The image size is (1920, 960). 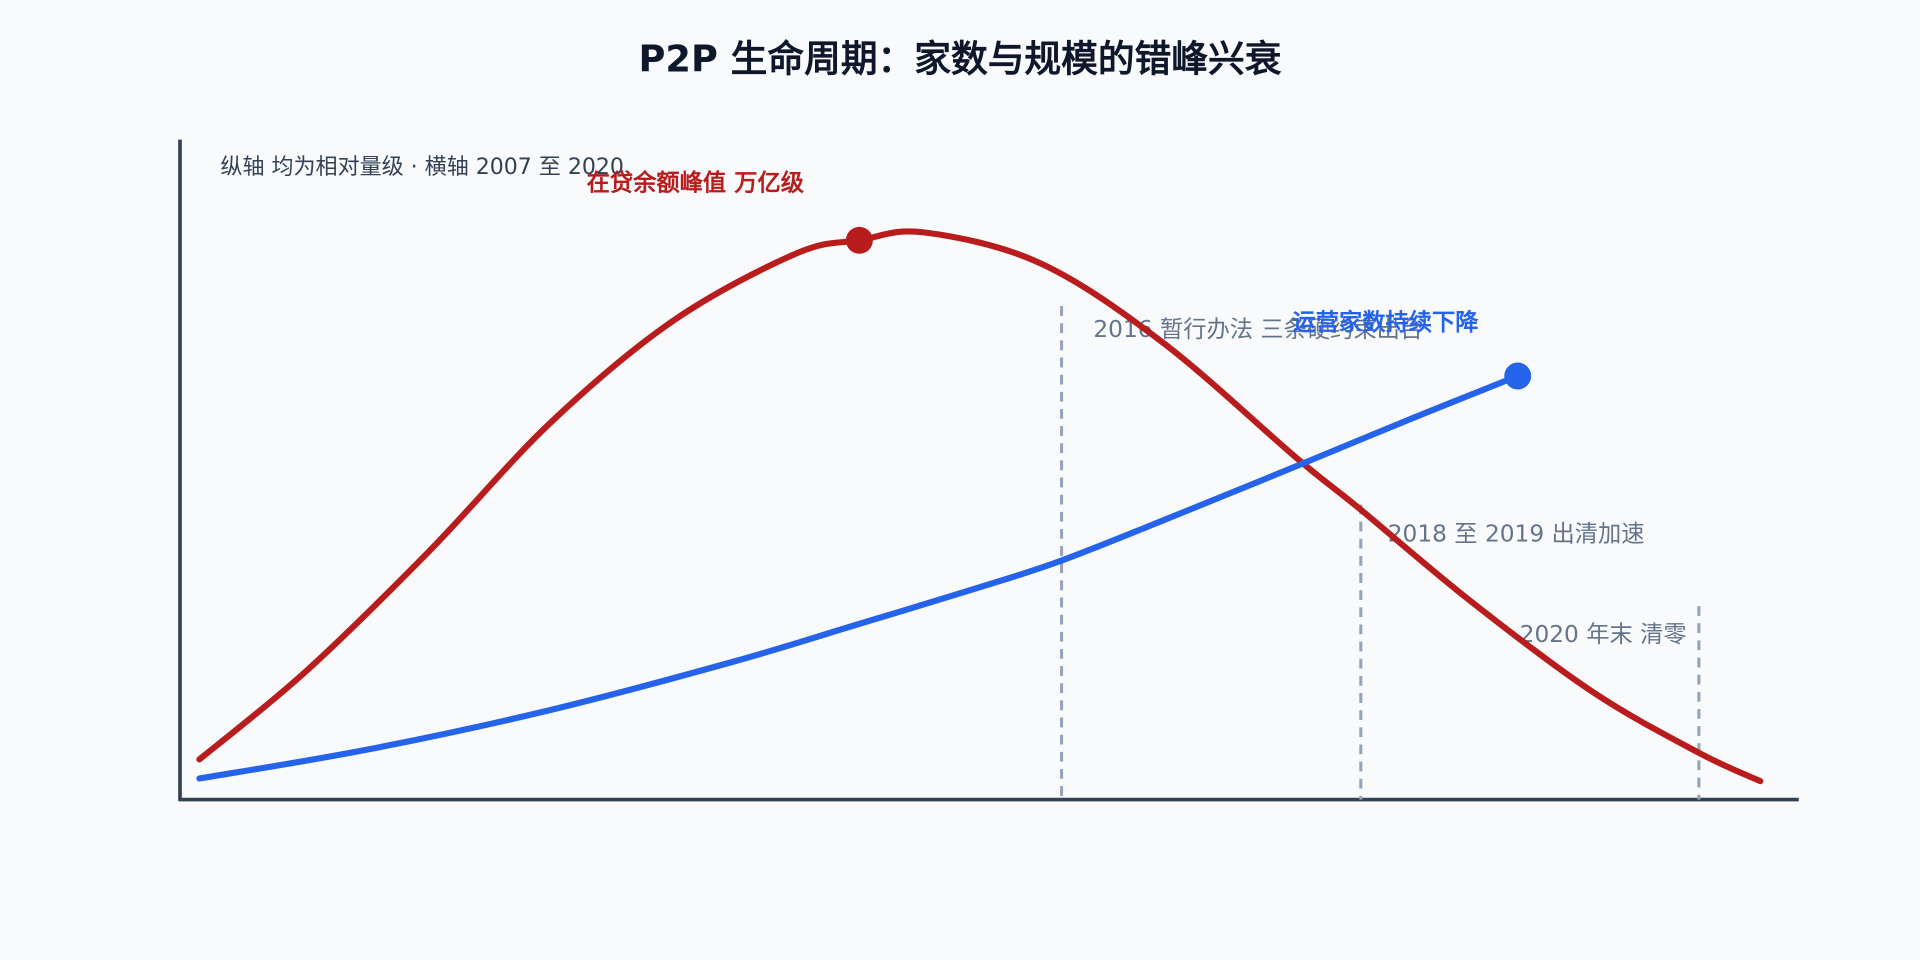 What do you see at coordinates (1385, 322) in the screenshot?
I see `series-annotation: 运营家数持续下降` at bounding box center [1385, 322].